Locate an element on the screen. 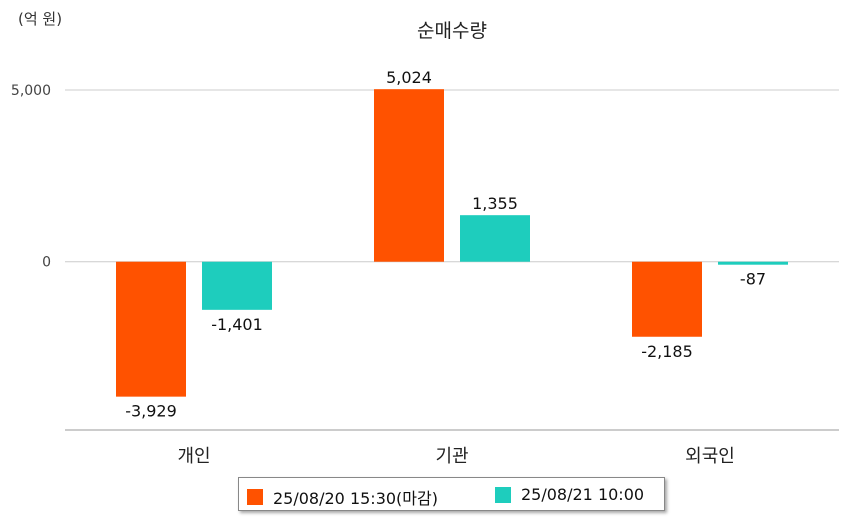 Image resolution: width=849 pixels, height=520 pixels. x-axis-categories: 개인 기관 외국인 is located at coordinates (455, 456).